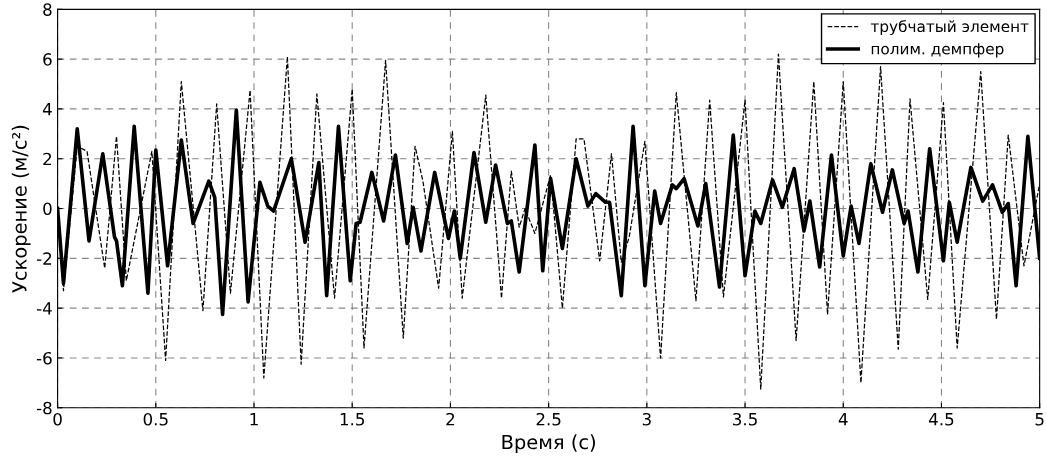 The height and width of the screenshot is (466, 1047). Describe the element at coordinates (646, 419) in the screenshot. I see `x-tick-label: 3` at that location.